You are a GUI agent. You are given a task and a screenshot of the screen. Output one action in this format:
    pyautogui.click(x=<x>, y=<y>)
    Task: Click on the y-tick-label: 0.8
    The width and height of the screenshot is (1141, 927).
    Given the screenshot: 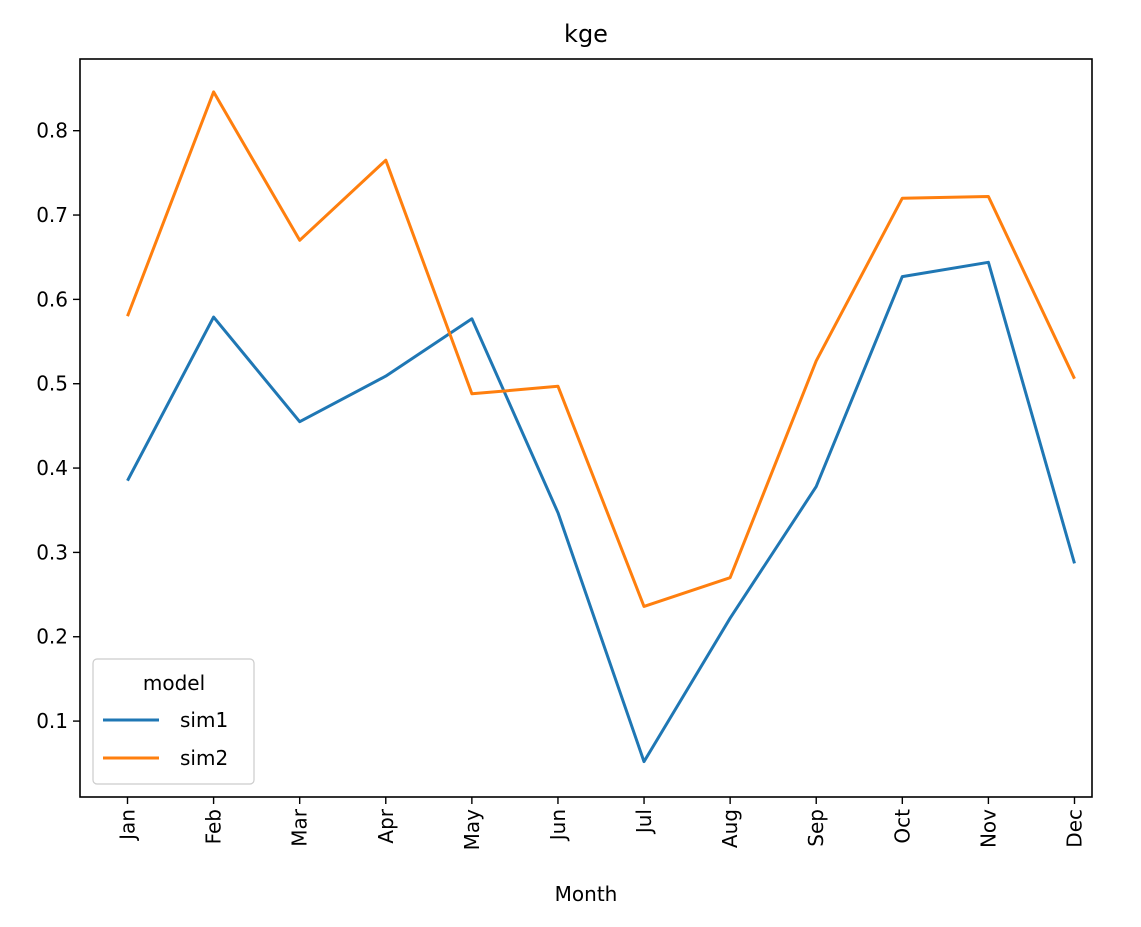 What is the action you would take?
    pyautogui.click(x=52, y=131)
    